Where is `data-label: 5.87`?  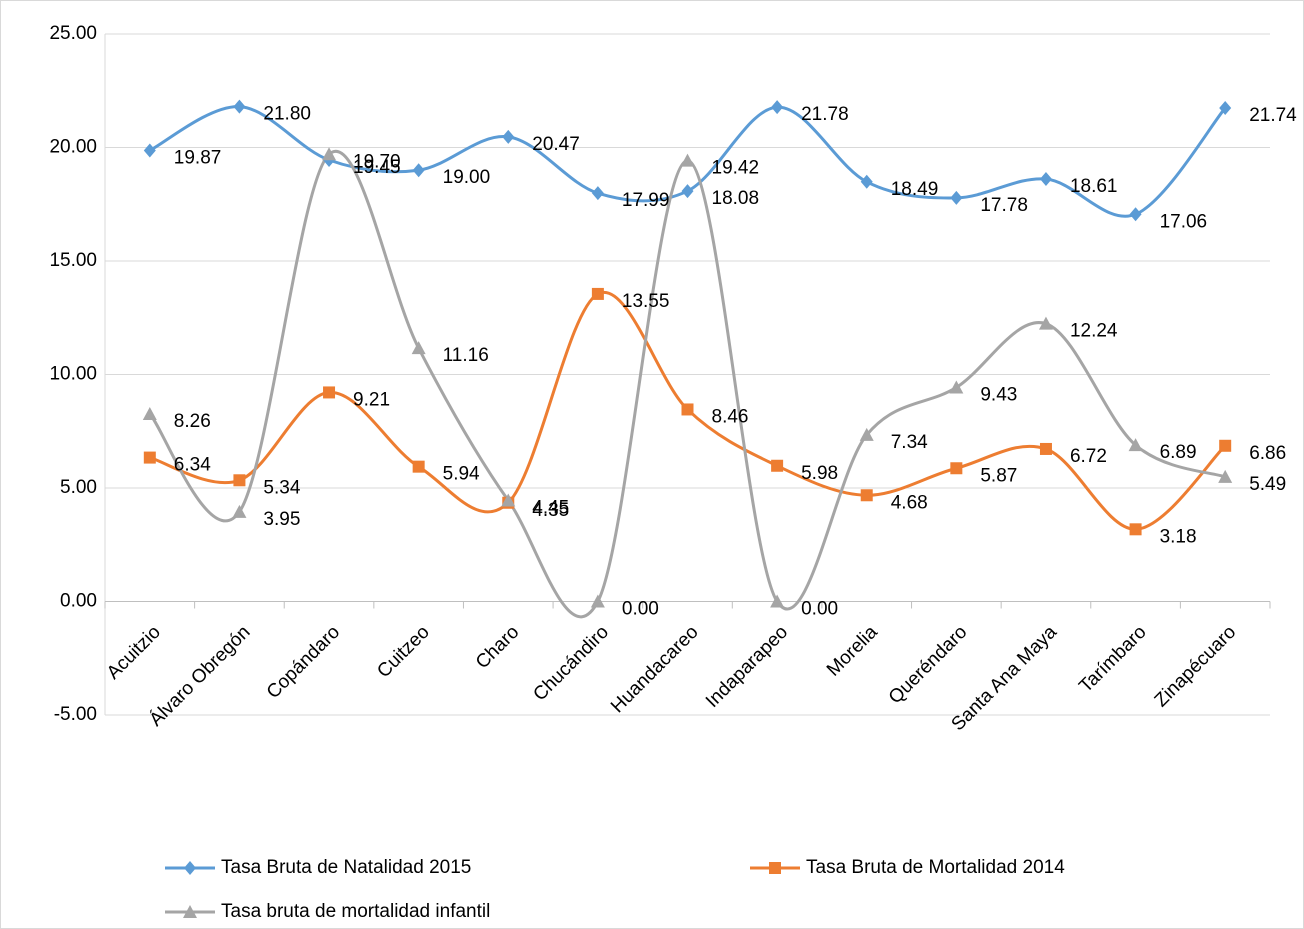 data-label: 5.87 is located at coordinates (998, 475).